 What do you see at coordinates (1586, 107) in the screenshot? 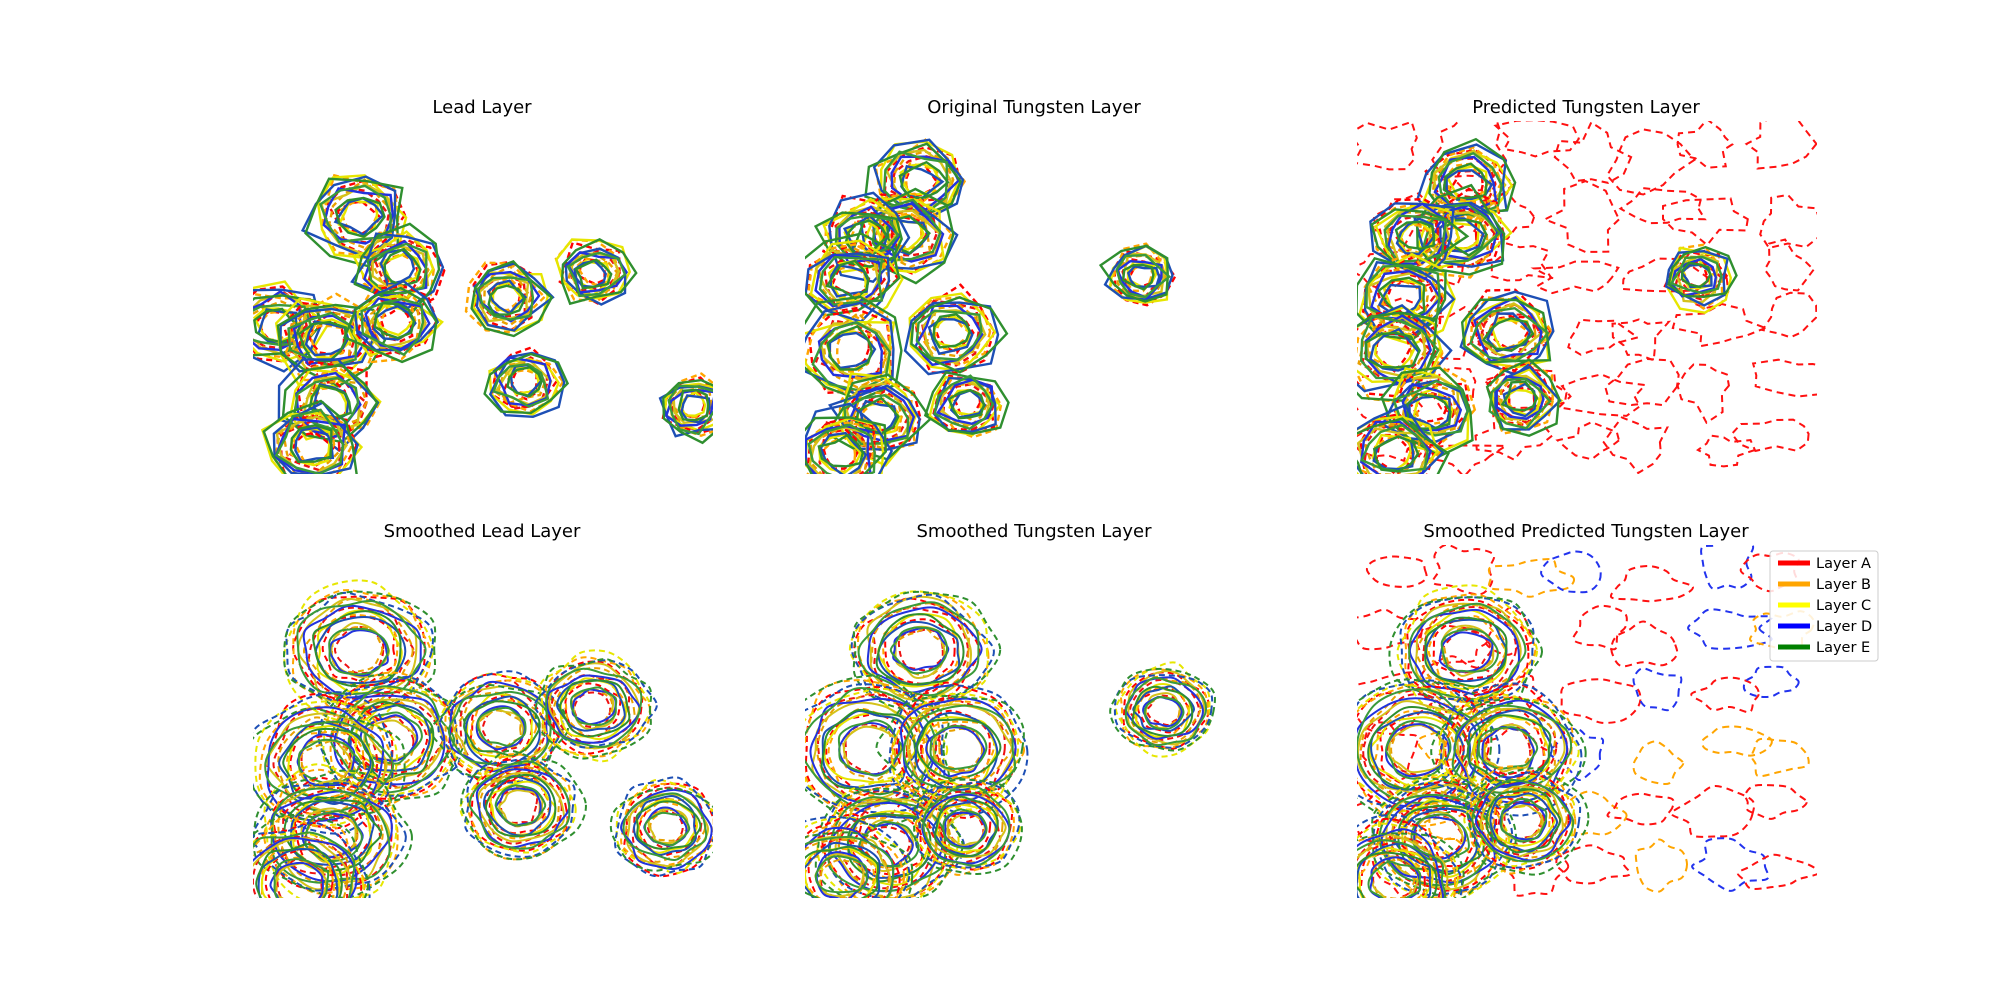
I see `panel-title: Predicted Tungsten Layer` at bounding box center [1586, 107].